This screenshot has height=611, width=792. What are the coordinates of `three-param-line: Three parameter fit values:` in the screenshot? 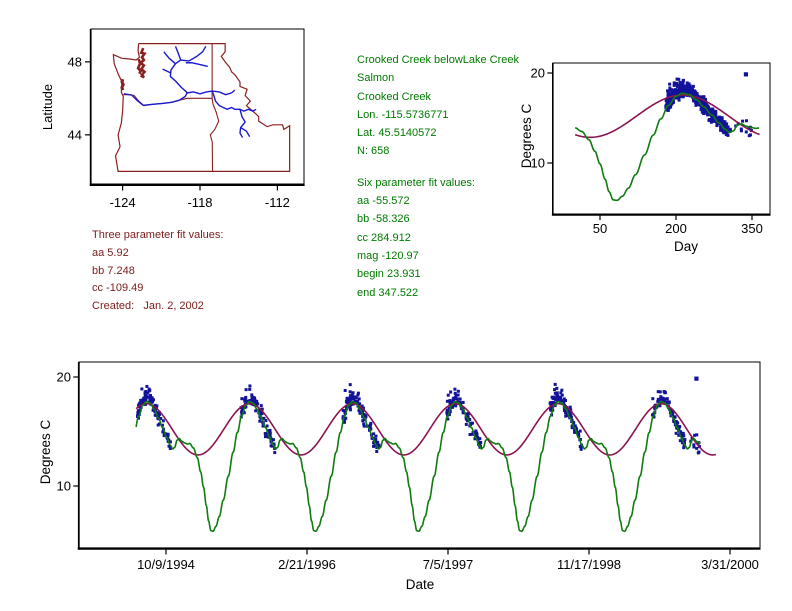 It's located at (158, 235).